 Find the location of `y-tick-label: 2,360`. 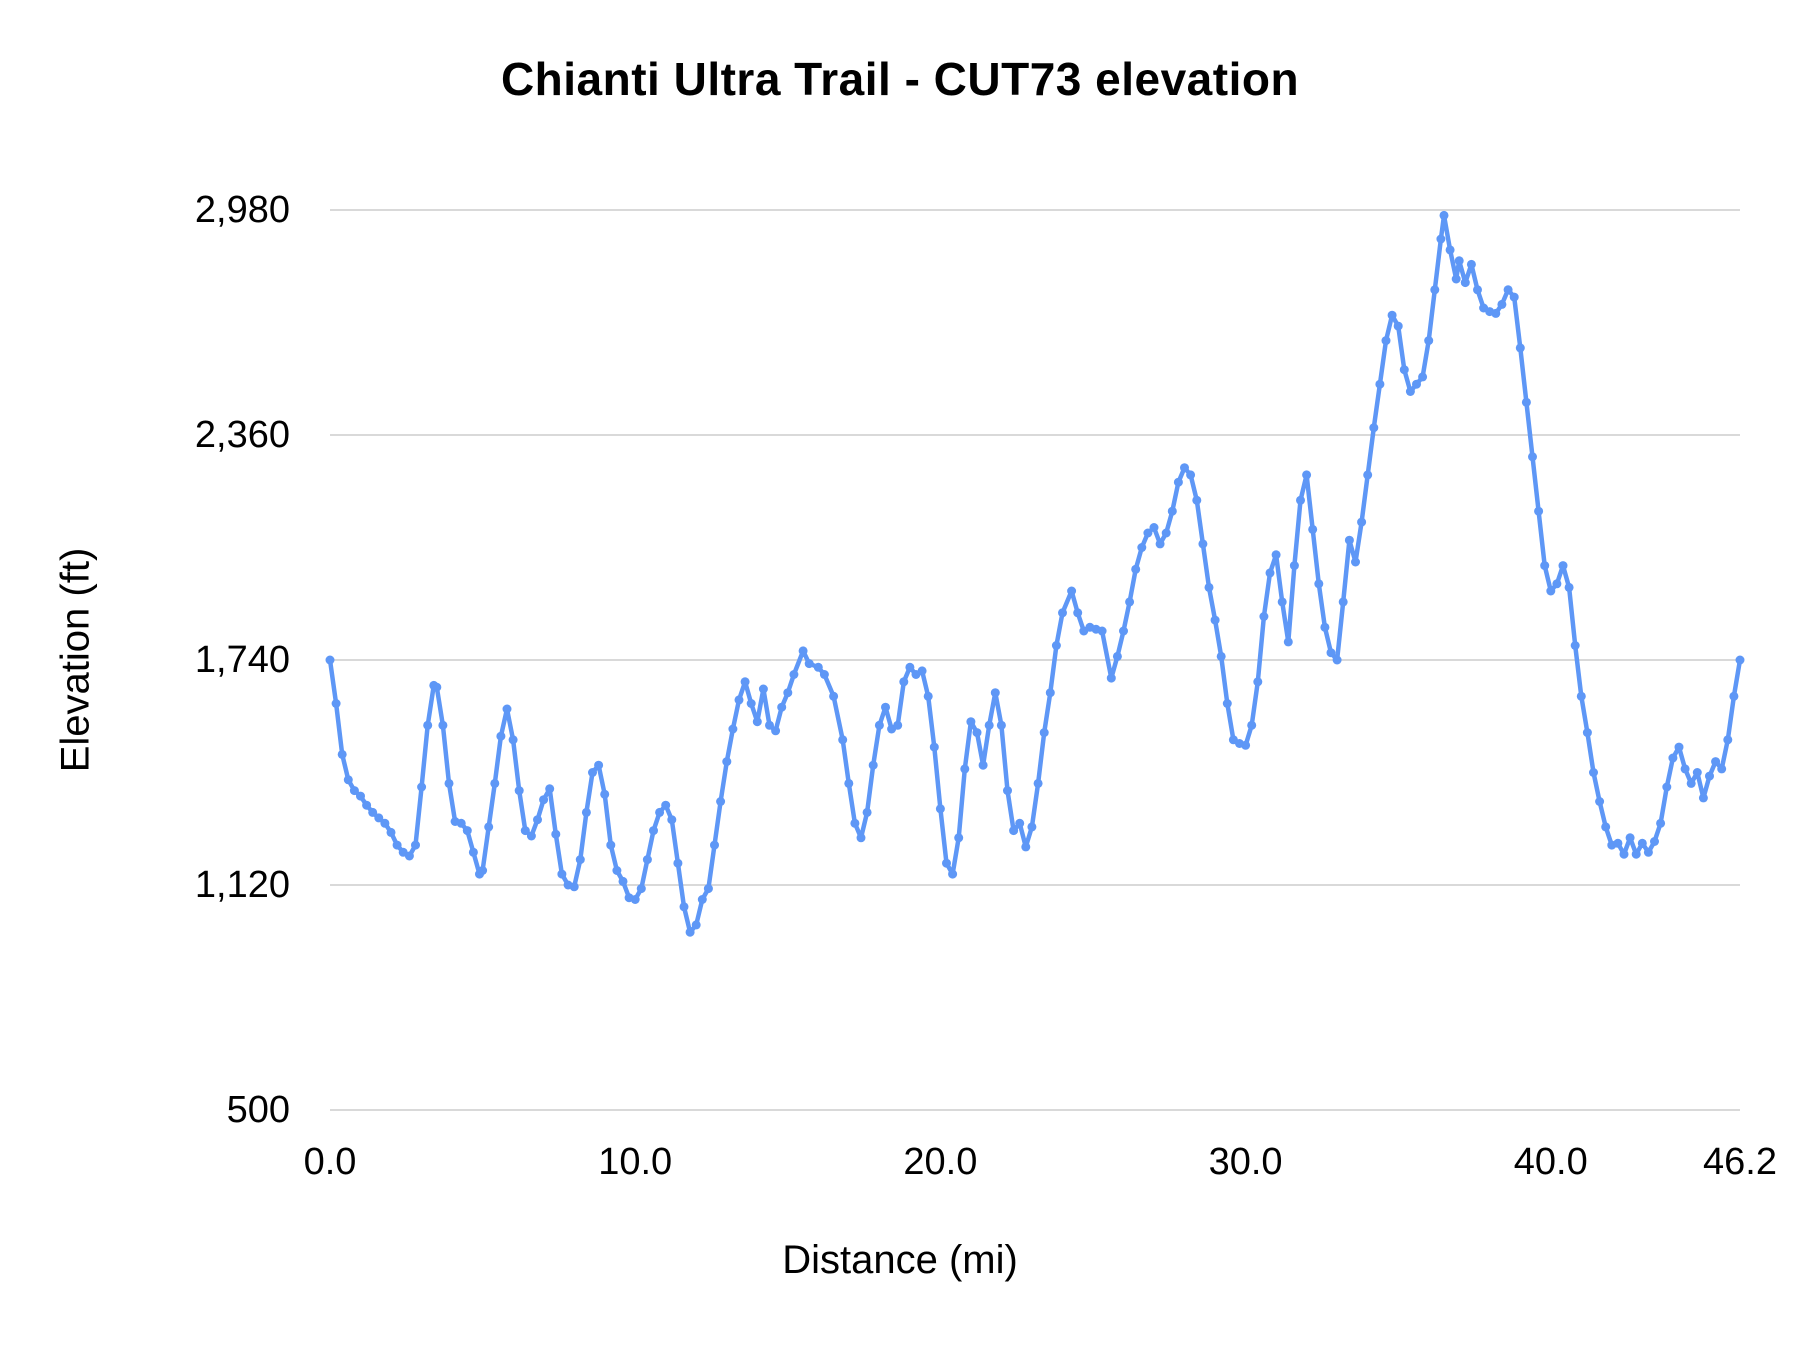

y-tick-label: 2,360 is located at coordinates (242, 435).